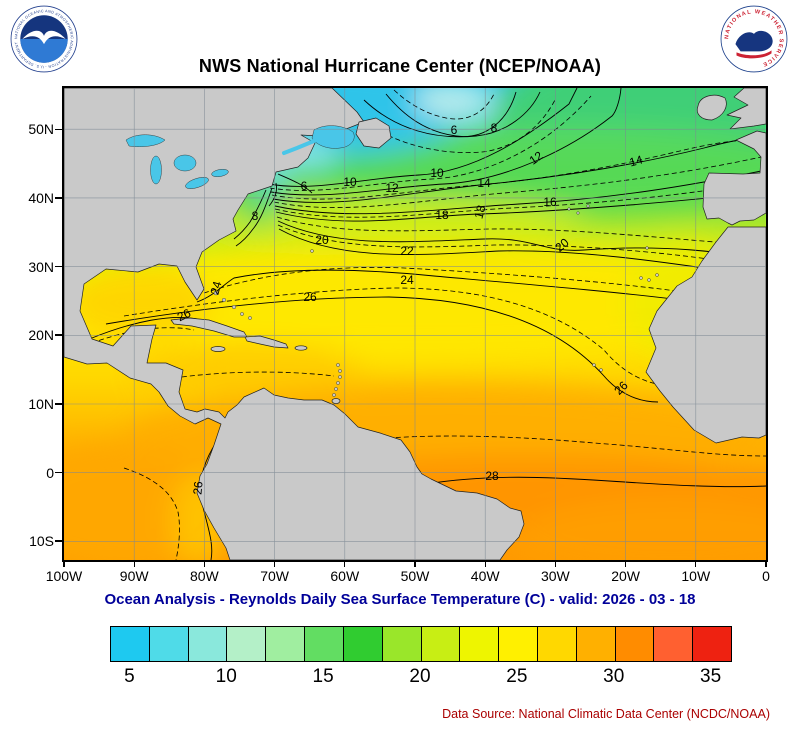  I want to click on lon-tick-label: 30W, so click(555, 576).